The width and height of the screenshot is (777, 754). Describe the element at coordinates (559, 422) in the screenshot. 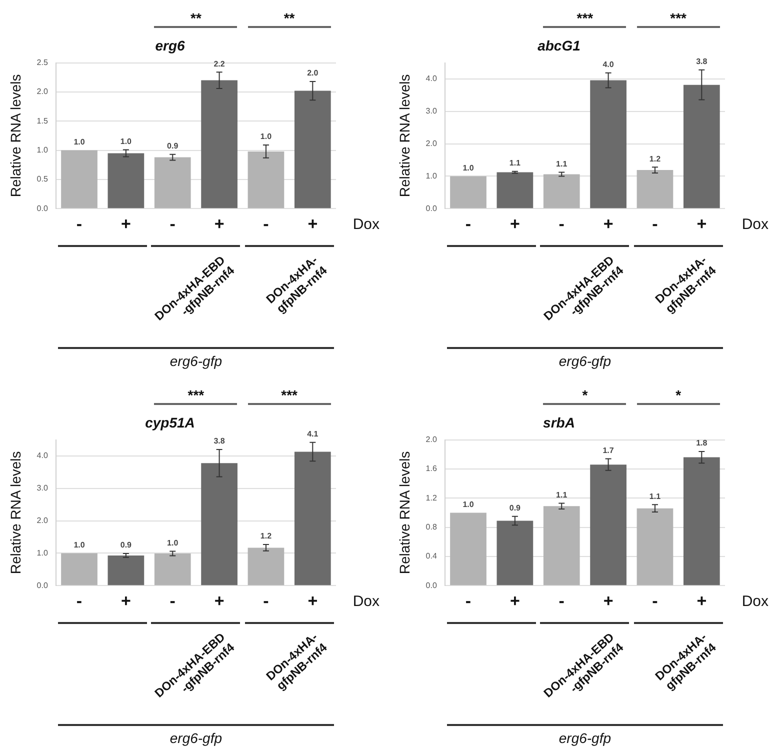

I see `chart-title: srbA` at that location.